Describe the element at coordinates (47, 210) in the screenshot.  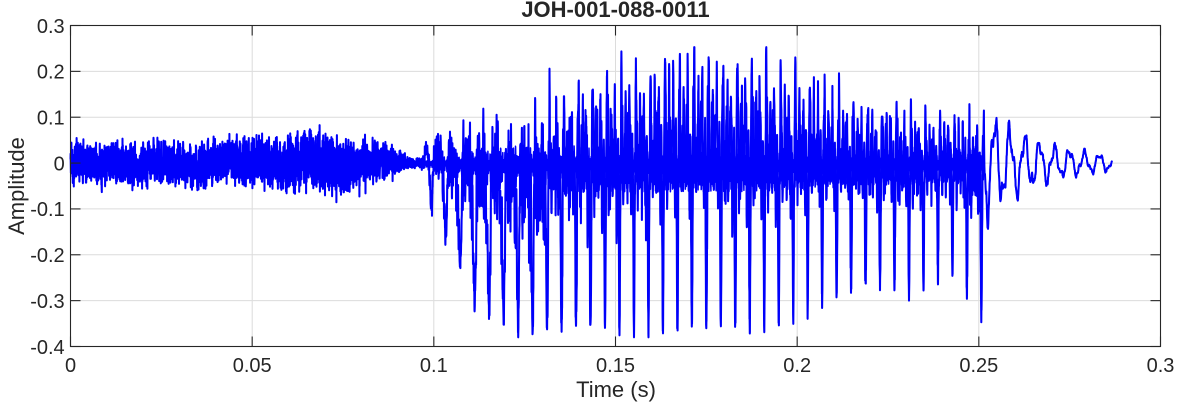
I see `svg-text: -0.1` at that location.